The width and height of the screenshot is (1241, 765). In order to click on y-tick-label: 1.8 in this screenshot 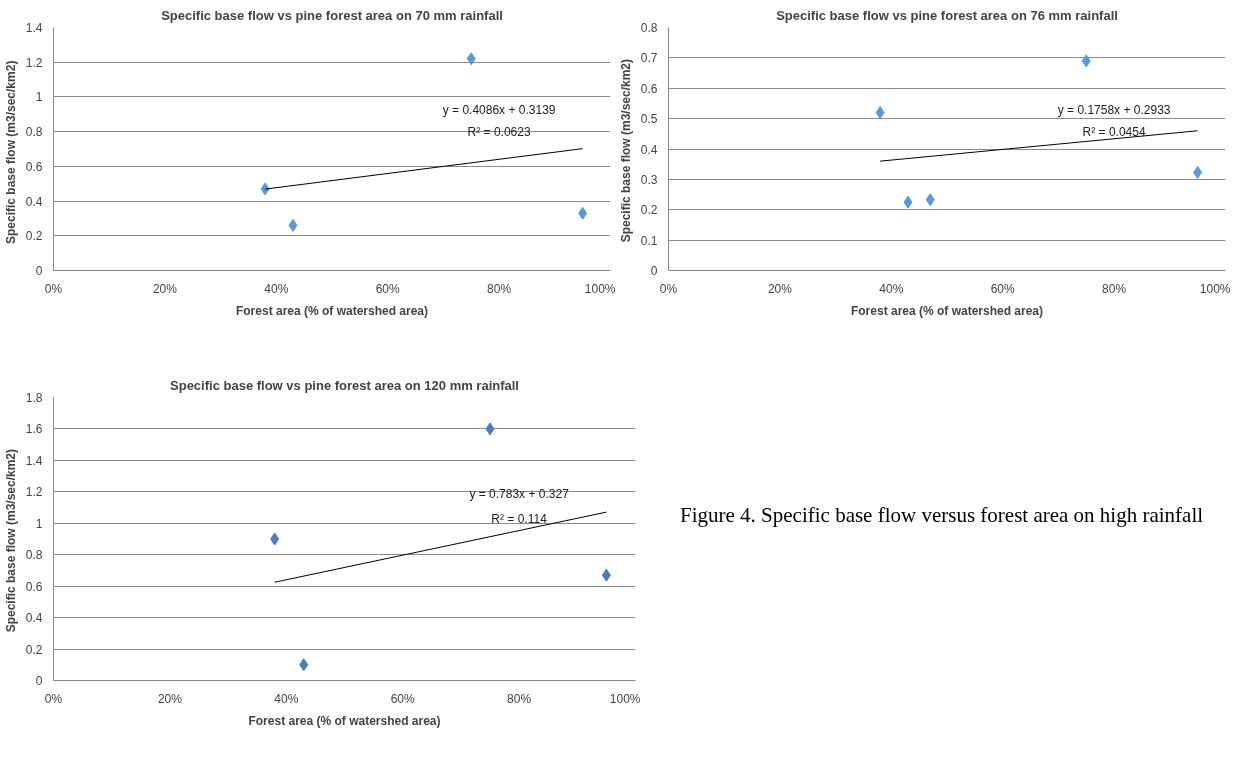, I will do `click(34, 398)`.